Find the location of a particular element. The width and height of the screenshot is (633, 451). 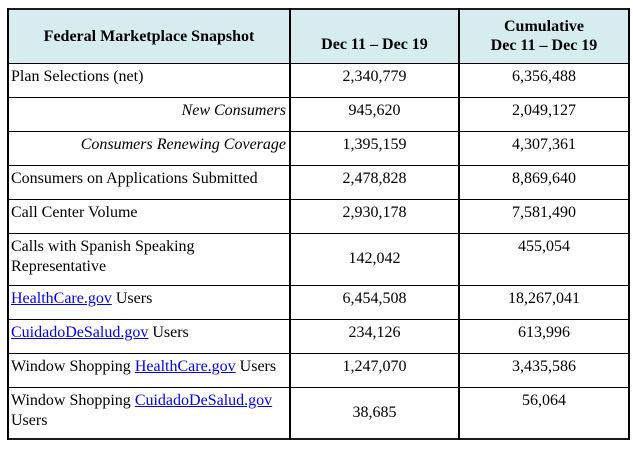

weekly-value-cell: 38,685 is located at coordinates (374, 413).